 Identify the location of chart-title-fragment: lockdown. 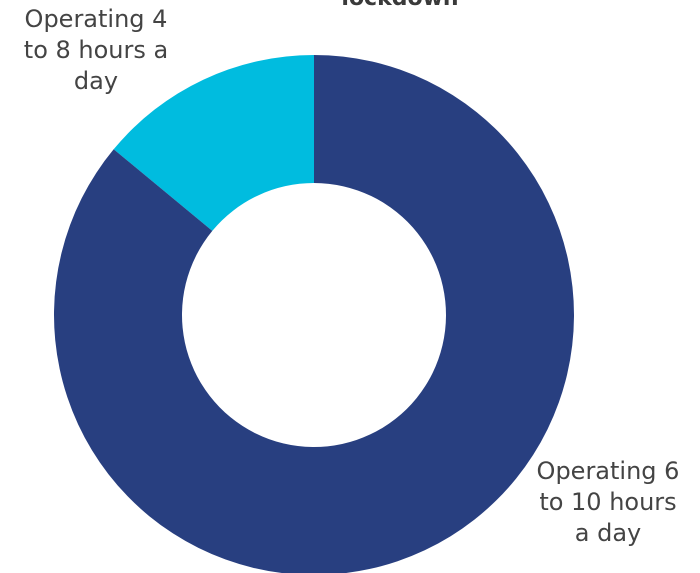
(400, 6).